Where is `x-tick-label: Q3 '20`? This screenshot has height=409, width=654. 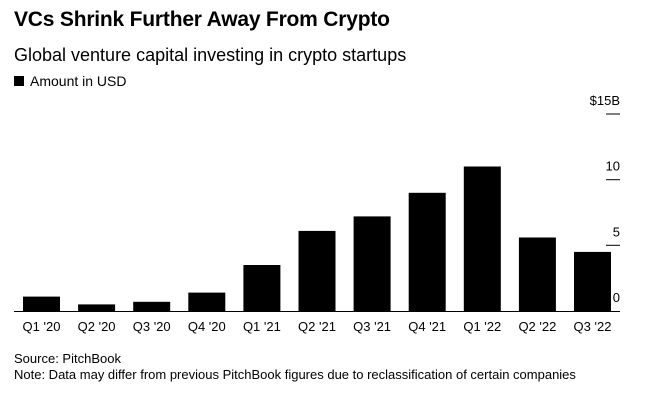
x-tick-label: Q3 '20 is located at coordinates (152, 326).